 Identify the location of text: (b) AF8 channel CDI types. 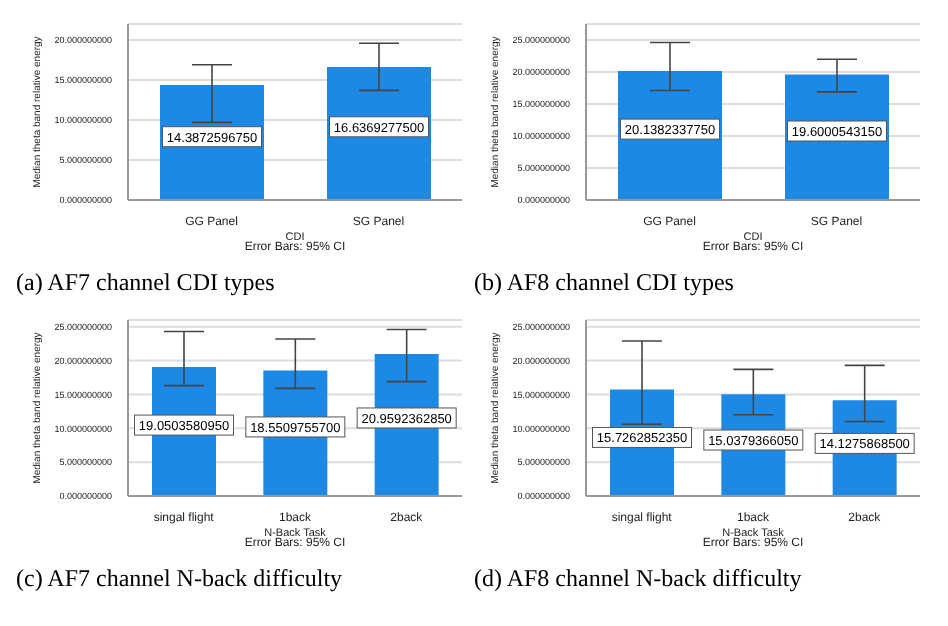
(605, 283).